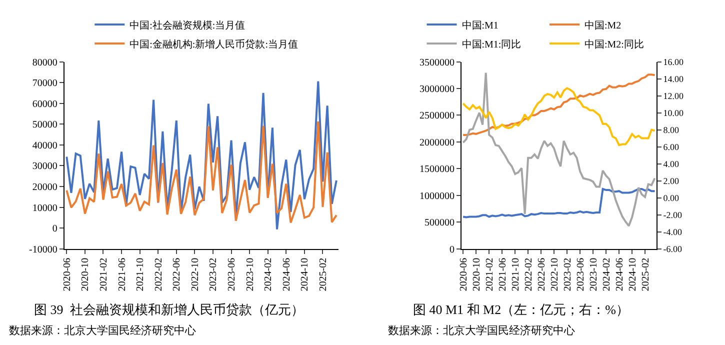 Image resolution: width=725 pixels, height=345 pixels. I want to click on legend-label: 中国:M1:同比, so click(492, 44).